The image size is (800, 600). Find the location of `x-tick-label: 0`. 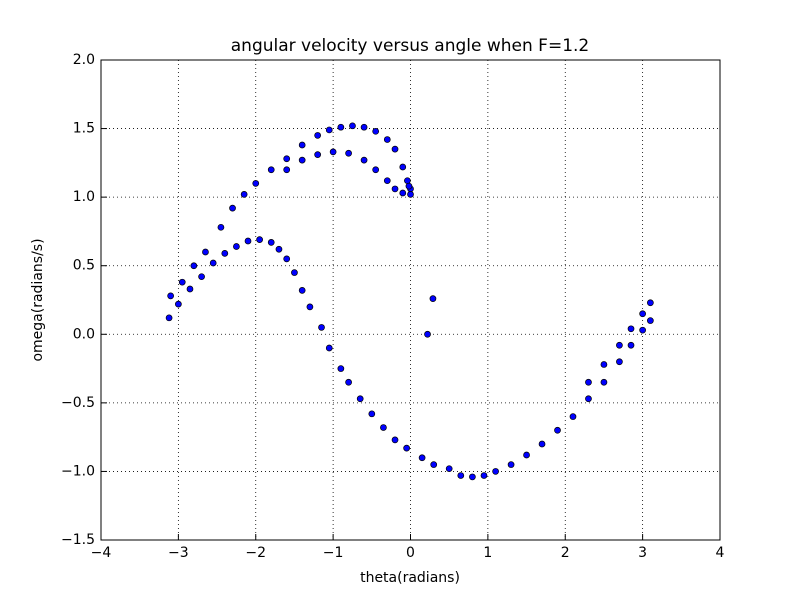

x-tick-label: 0 is located at coordinates (410, 553).